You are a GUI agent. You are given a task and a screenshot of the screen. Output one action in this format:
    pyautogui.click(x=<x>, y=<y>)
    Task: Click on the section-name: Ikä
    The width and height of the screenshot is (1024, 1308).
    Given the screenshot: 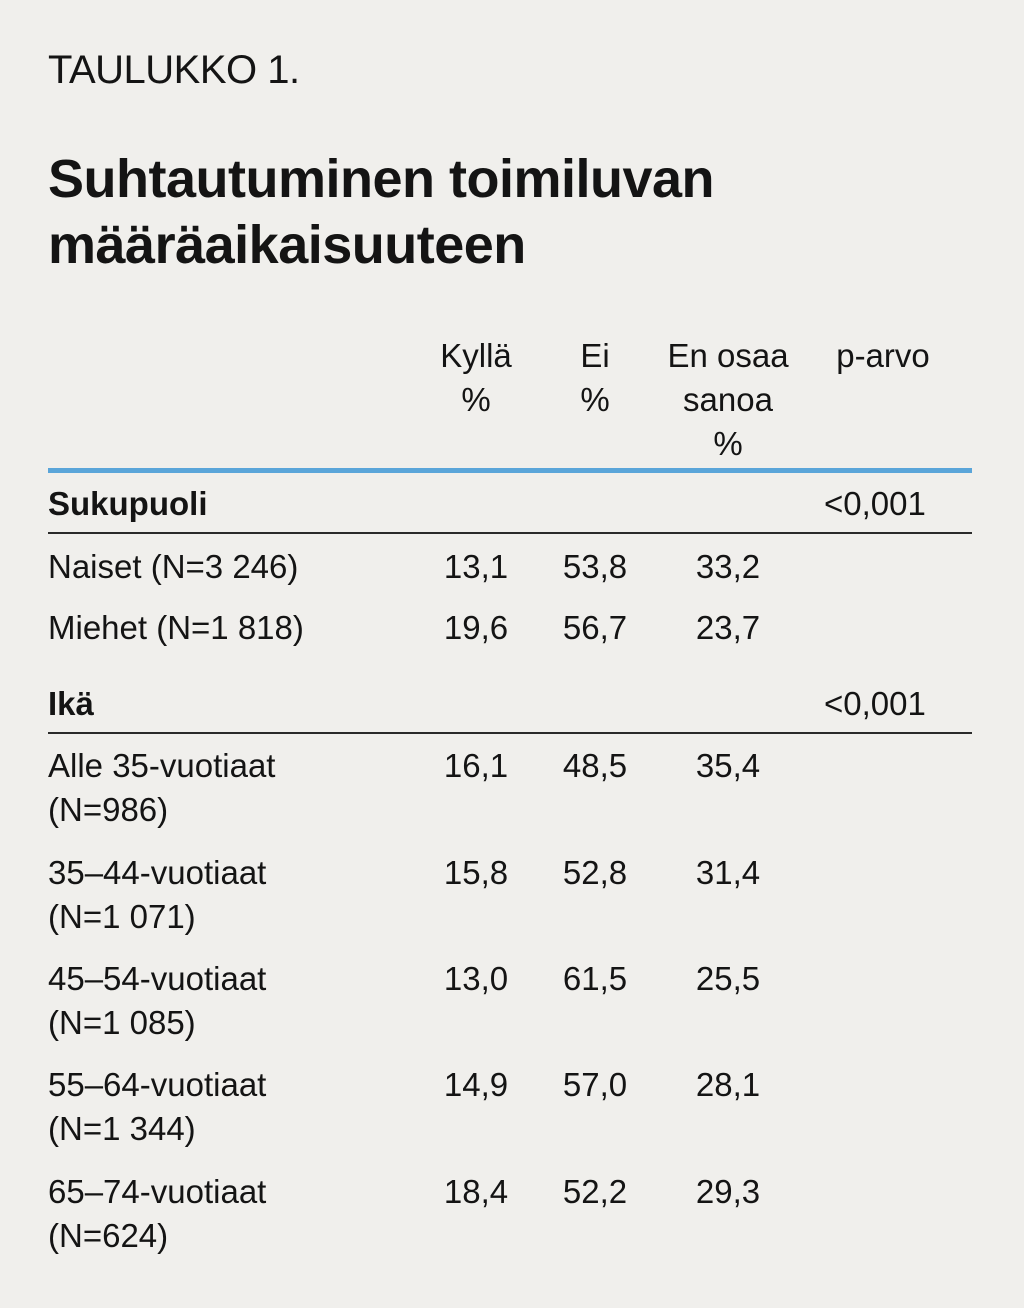 What is the action you would take?
    pyautogui.click(x=71, y=703)
    